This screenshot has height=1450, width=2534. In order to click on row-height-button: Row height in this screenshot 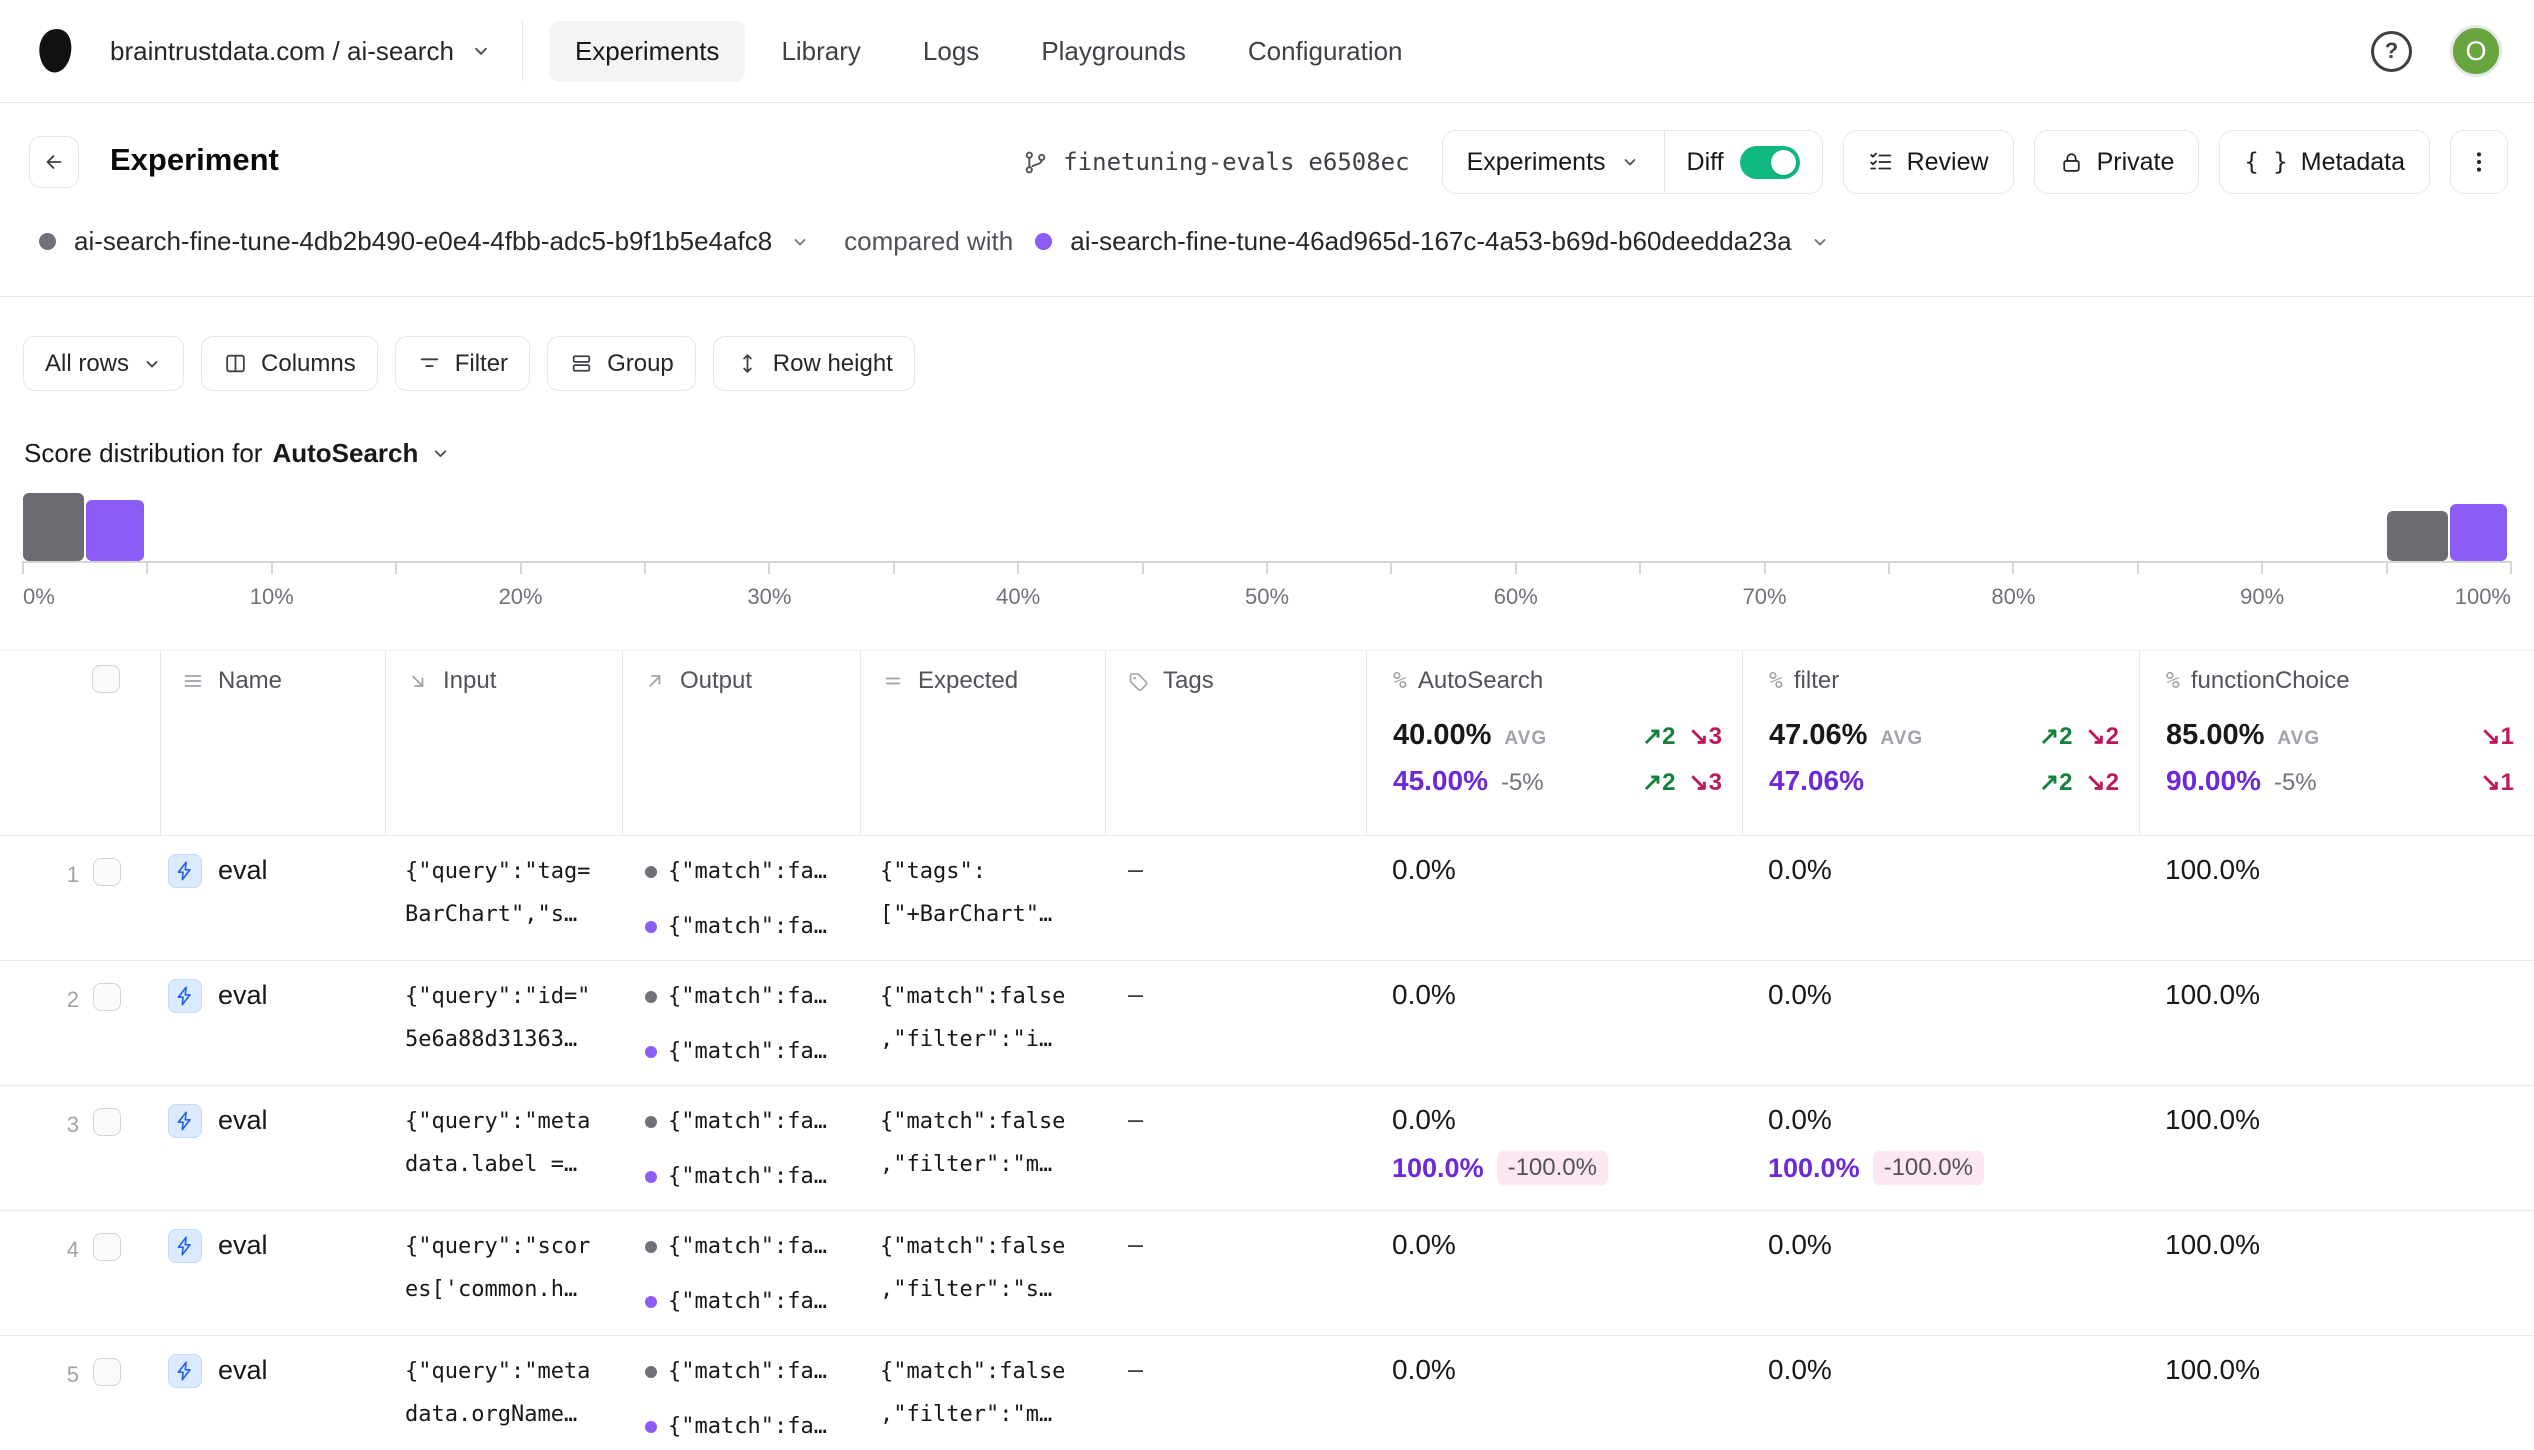, I will do `click(813, 363)`.